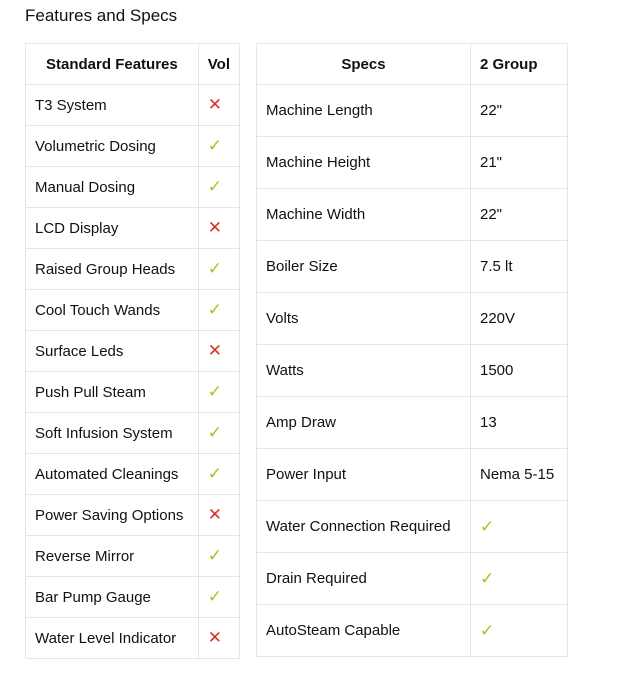 The image size is (629, 674). I want to click on table-row: Water Level Indicator ✕, so click(133, 638).